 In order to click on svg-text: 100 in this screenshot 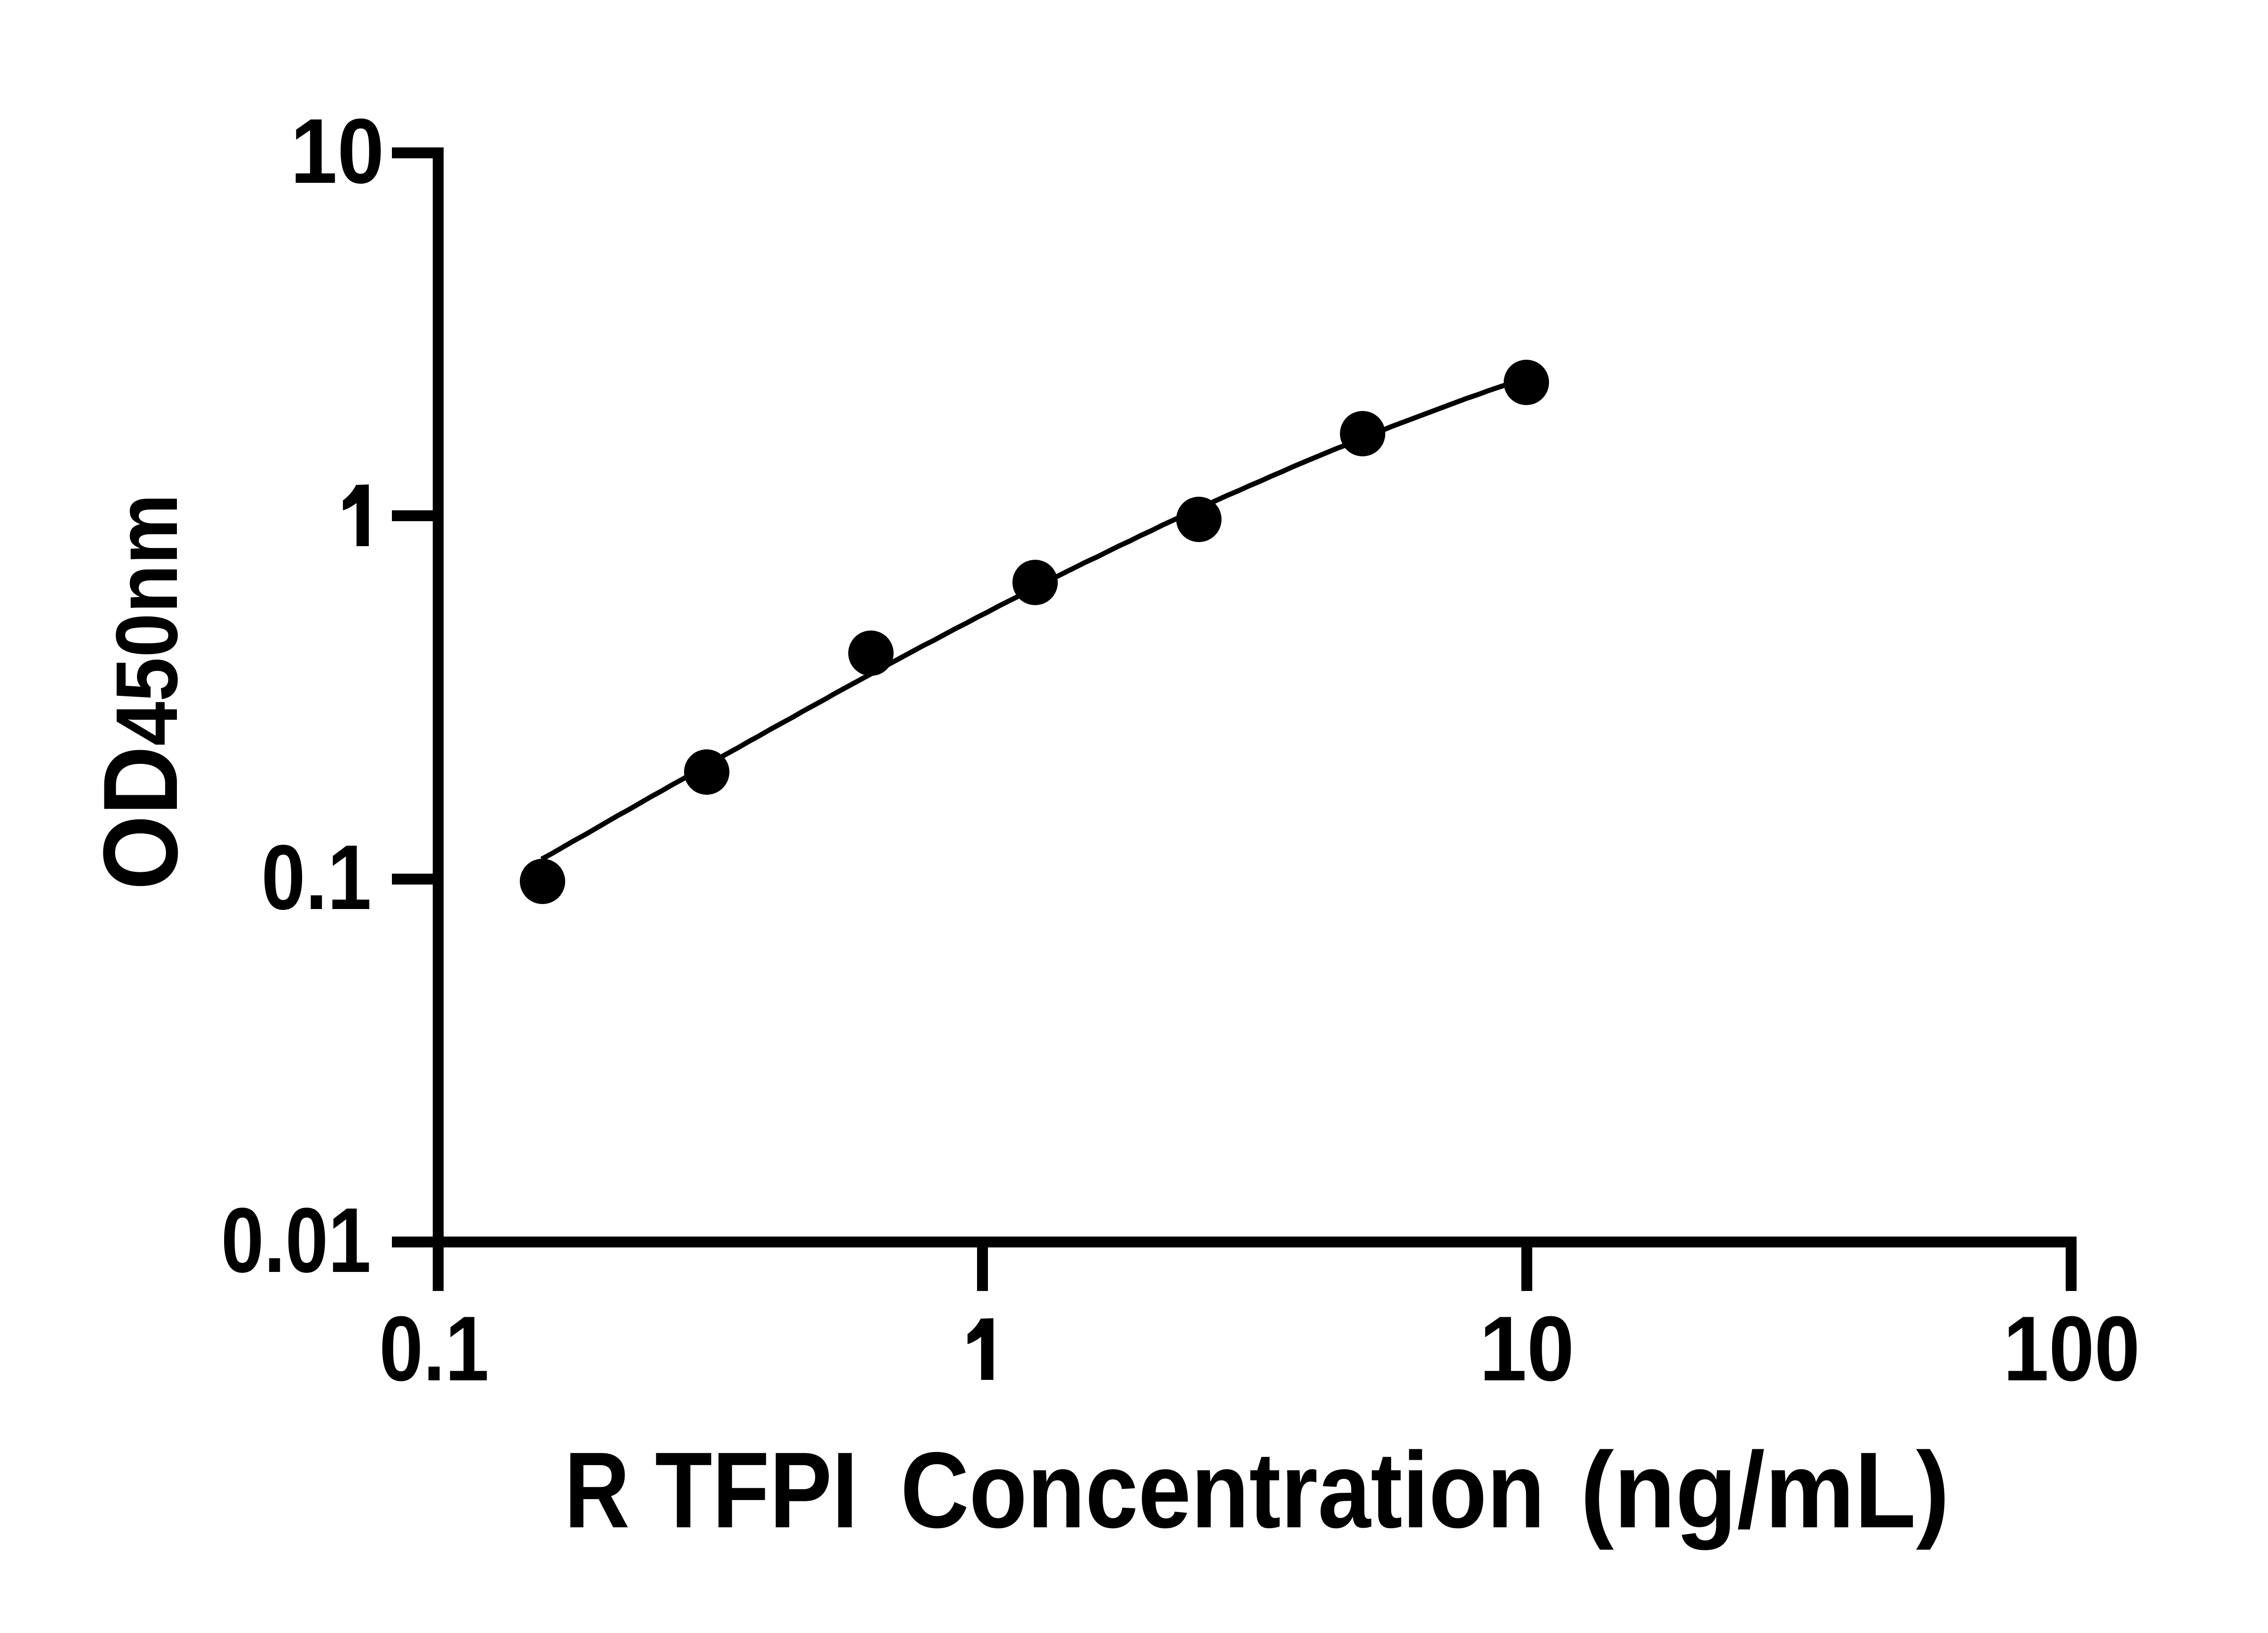, I will do `click(2071, 1348)`.